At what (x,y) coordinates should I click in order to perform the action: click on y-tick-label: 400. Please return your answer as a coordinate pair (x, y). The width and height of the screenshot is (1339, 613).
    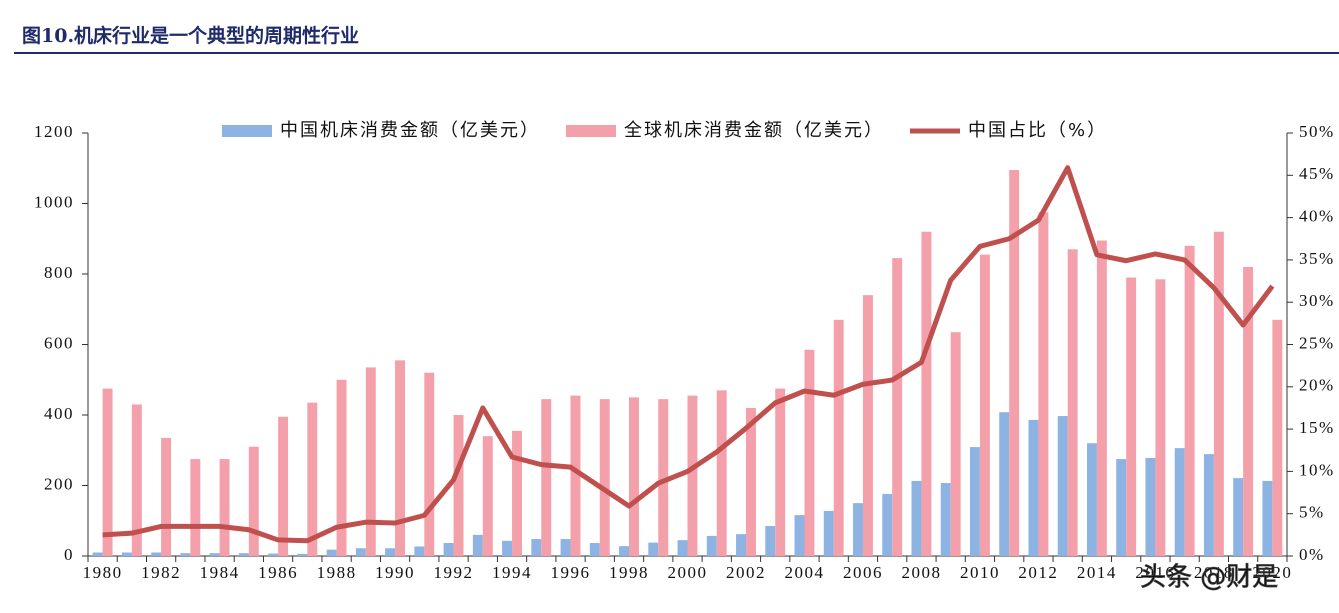
    Looking at the image, I should click on (59, 413).